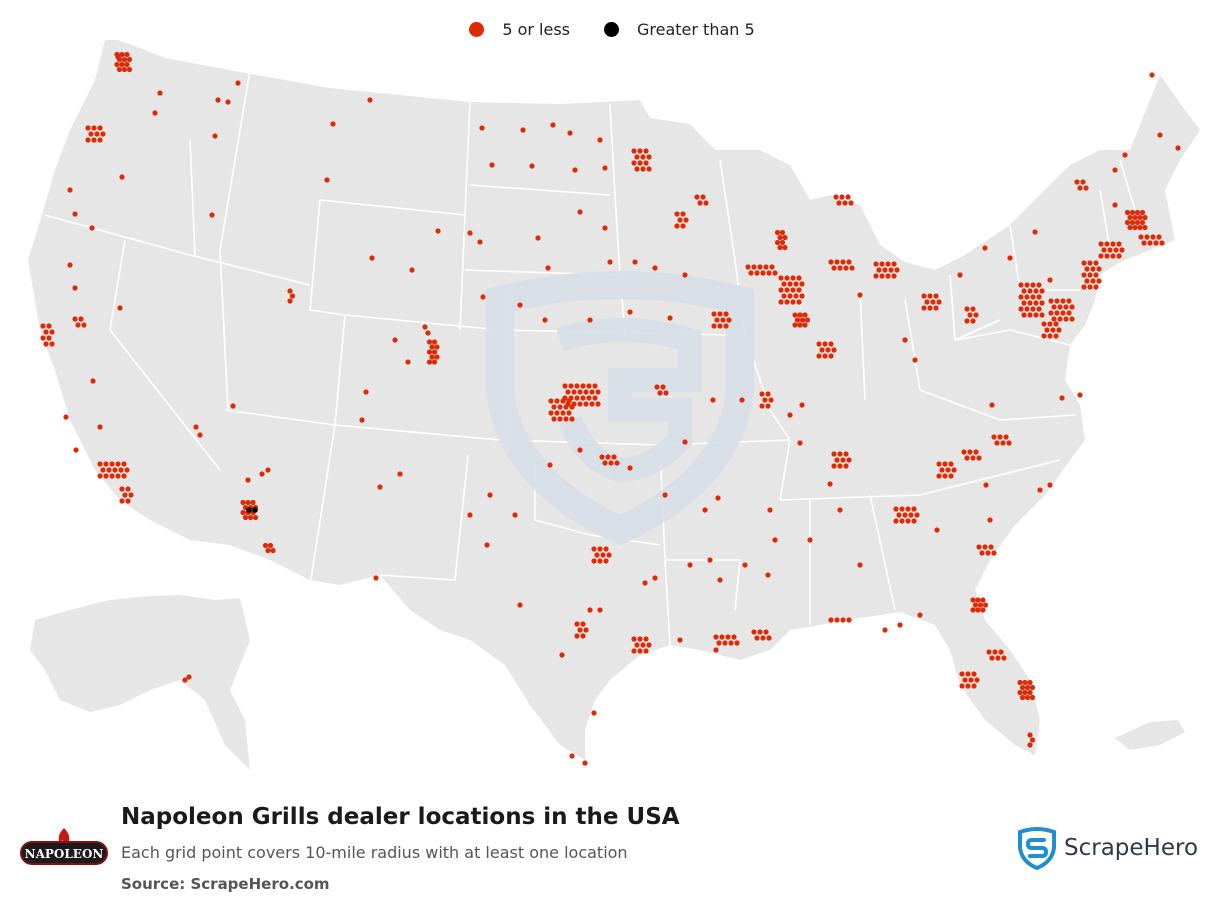 The width and height of the screenshot is (1224, 902). What do you see at coordinates (679, 29) in the screenshot?
I see `legend-item-greater-than-5: Greater than 5` at bounding box center [679, 29].